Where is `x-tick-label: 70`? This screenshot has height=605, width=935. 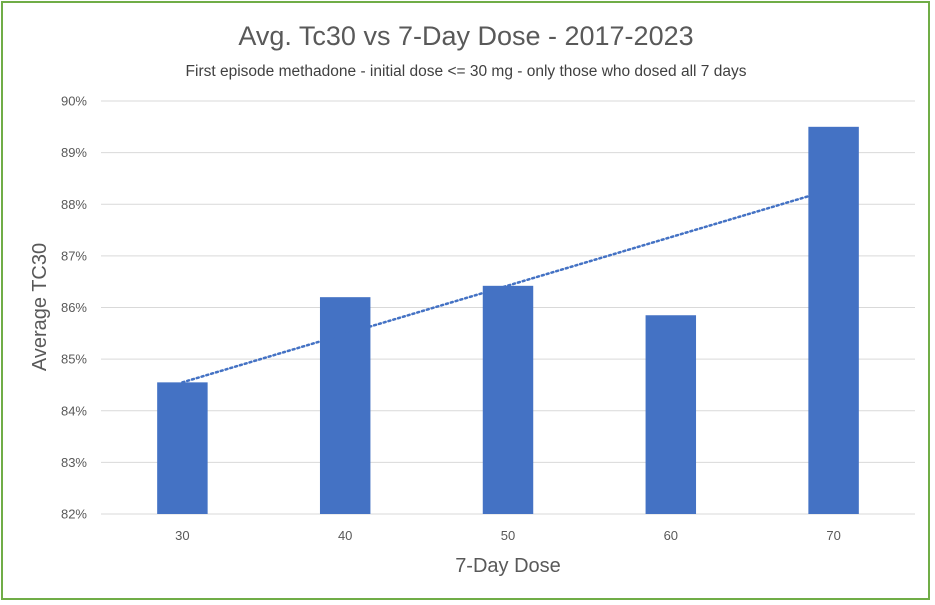 x-tick-label: 70 is located at coordinates (833, 535).